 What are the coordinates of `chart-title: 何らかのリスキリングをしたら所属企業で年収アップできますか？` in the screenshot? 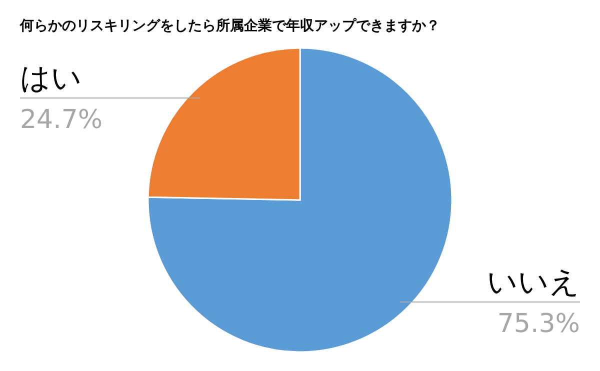 It's located at (229, 25).